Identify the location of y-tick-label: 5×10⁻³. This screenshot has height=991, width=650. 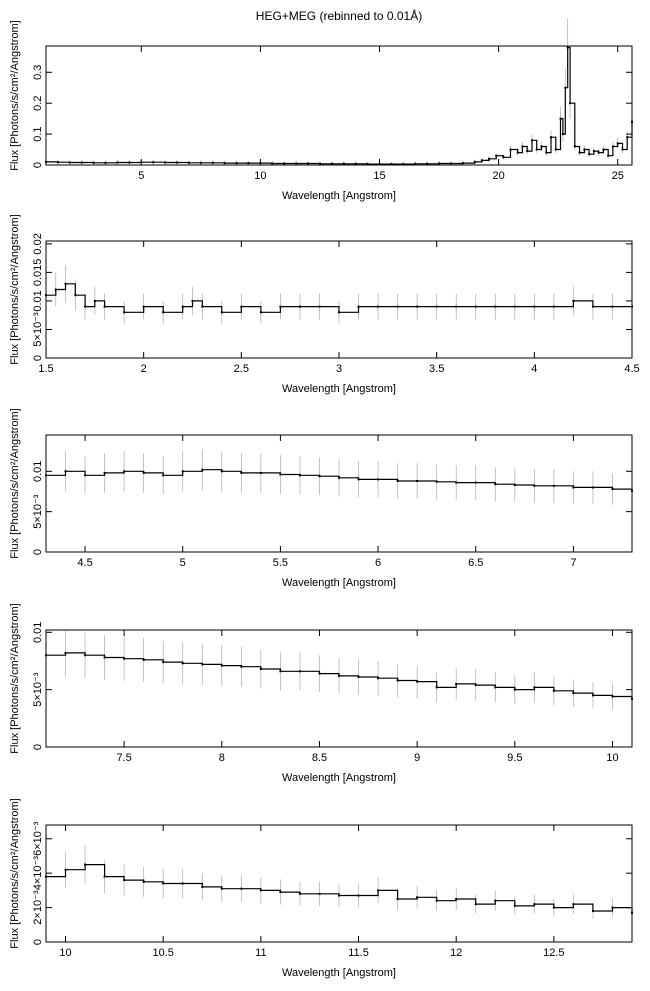
(38, 511).